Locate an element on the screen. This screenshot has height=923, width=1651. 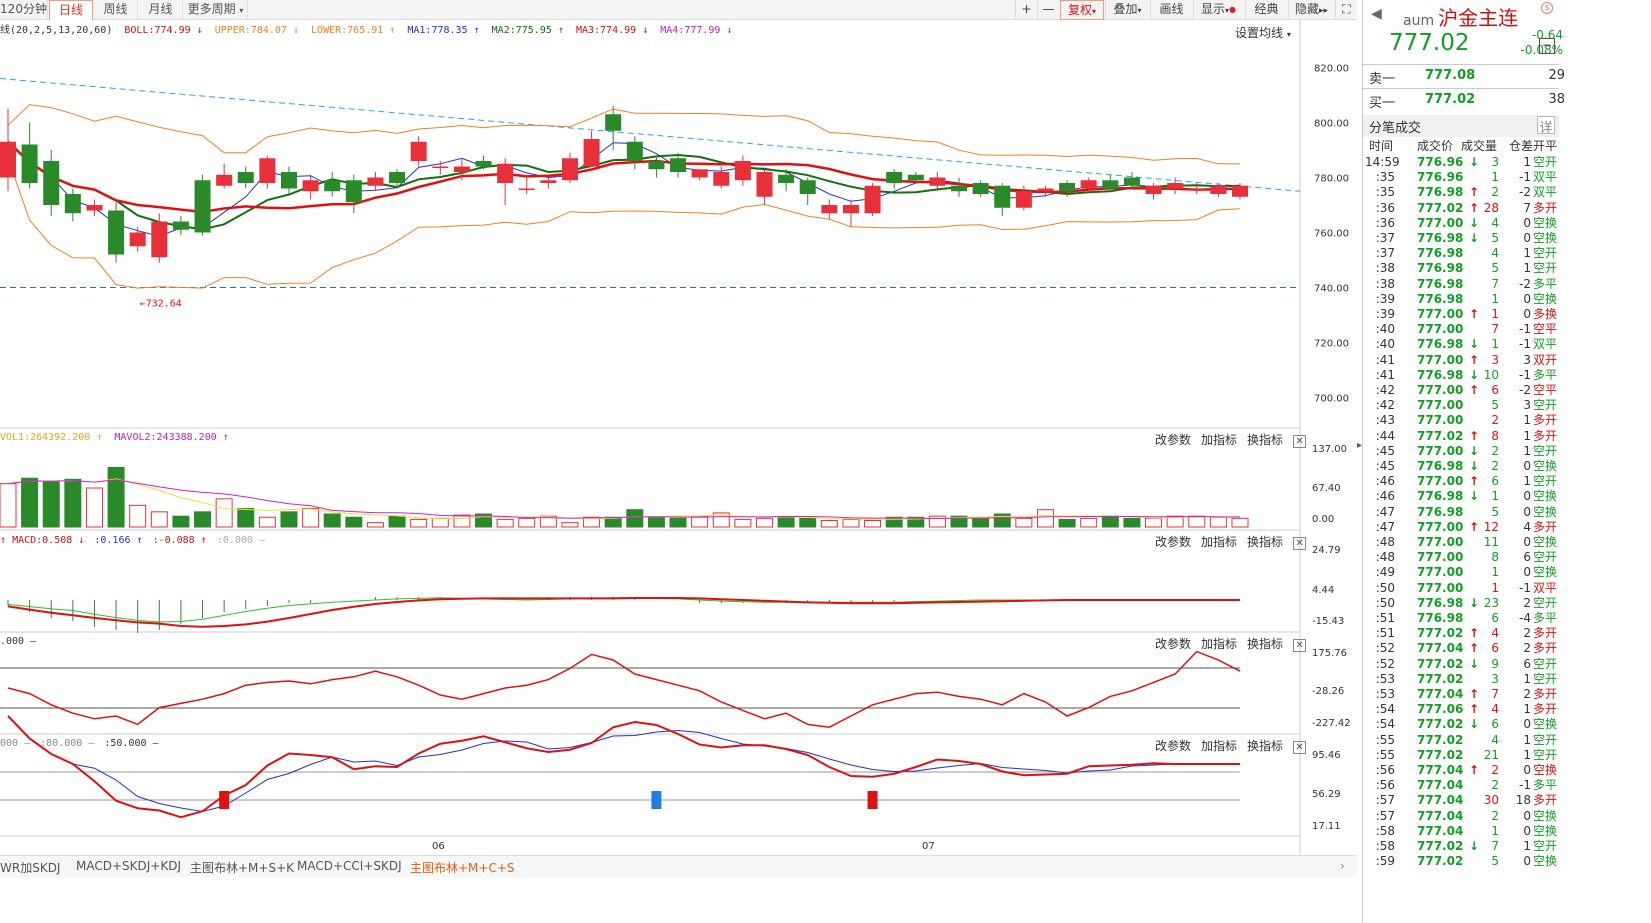
trade-type: 多平 is located at coordinates (1545, 618).